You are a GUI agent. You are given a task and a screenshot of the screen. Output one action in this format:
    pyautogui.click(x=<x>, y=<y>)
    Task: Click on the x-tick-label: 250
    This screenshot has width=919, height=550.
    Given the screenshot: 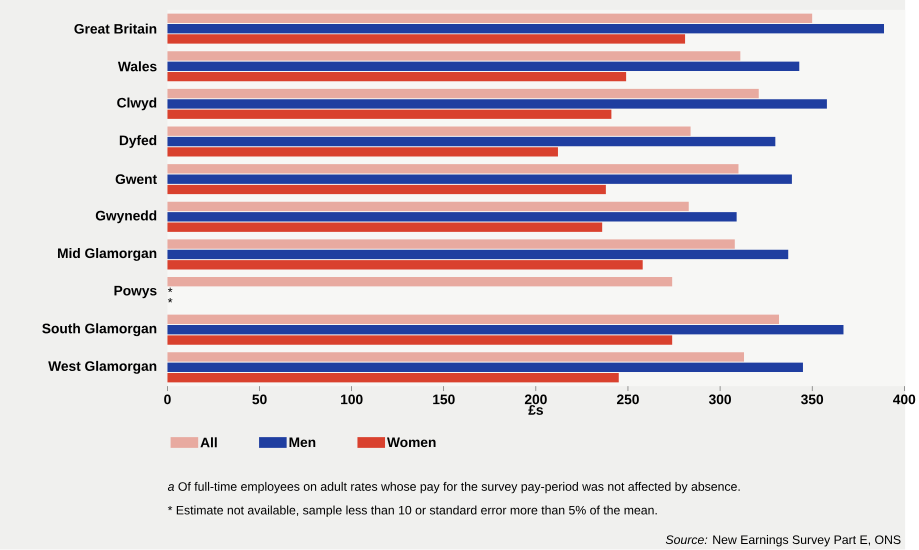 What is the action you would take?
    pyautogui.click(x=627, y=399)
    